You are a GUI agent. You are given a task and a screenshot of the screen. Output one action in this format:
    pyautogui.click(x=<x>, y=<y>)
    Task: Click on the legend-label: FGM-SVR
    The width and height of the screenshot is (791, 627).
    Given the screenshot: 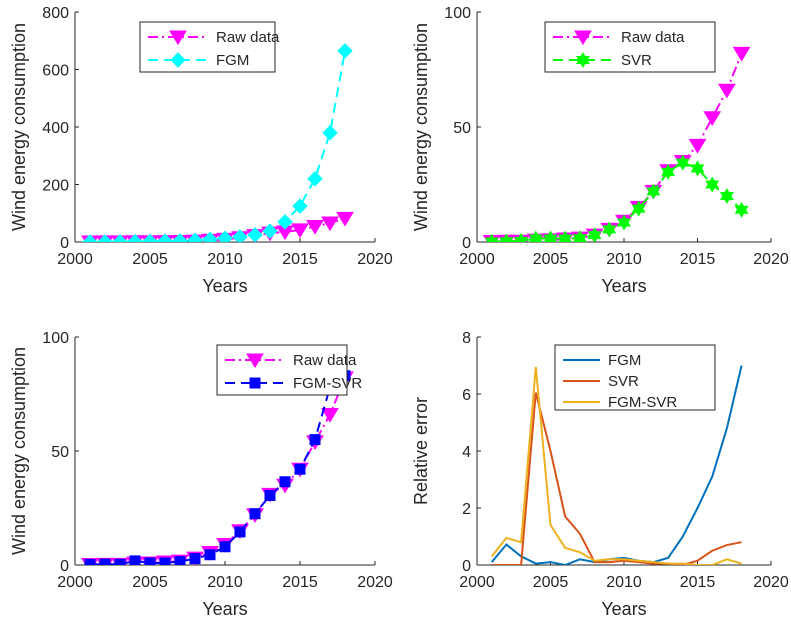 What is the action you would take?
    pyautogui.click(x=327, y=383)
    